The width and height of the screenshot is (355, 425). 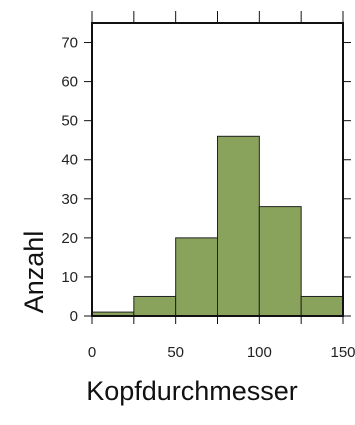 I want to click on x-axis-title: Kopfdurchmesser, so click(x=192, y=391).